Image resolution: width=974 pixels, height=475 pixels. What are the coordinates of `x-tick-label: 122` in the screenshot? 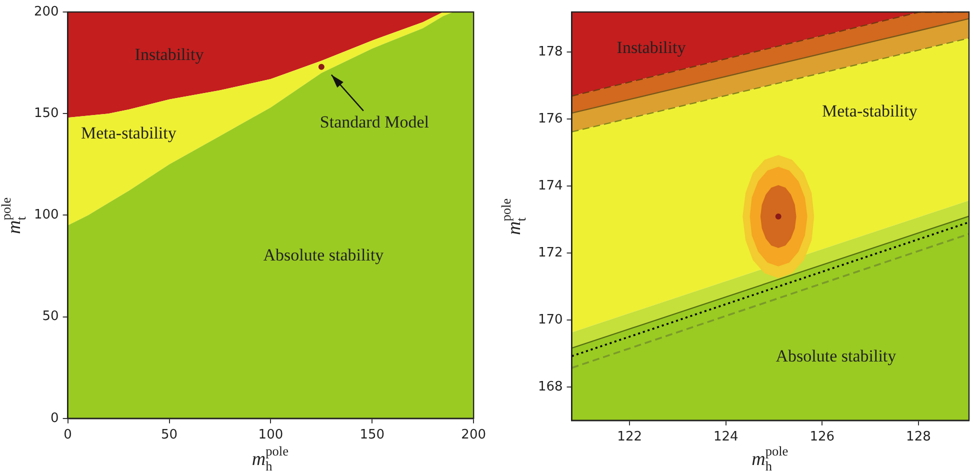 It's located at (629, 437).